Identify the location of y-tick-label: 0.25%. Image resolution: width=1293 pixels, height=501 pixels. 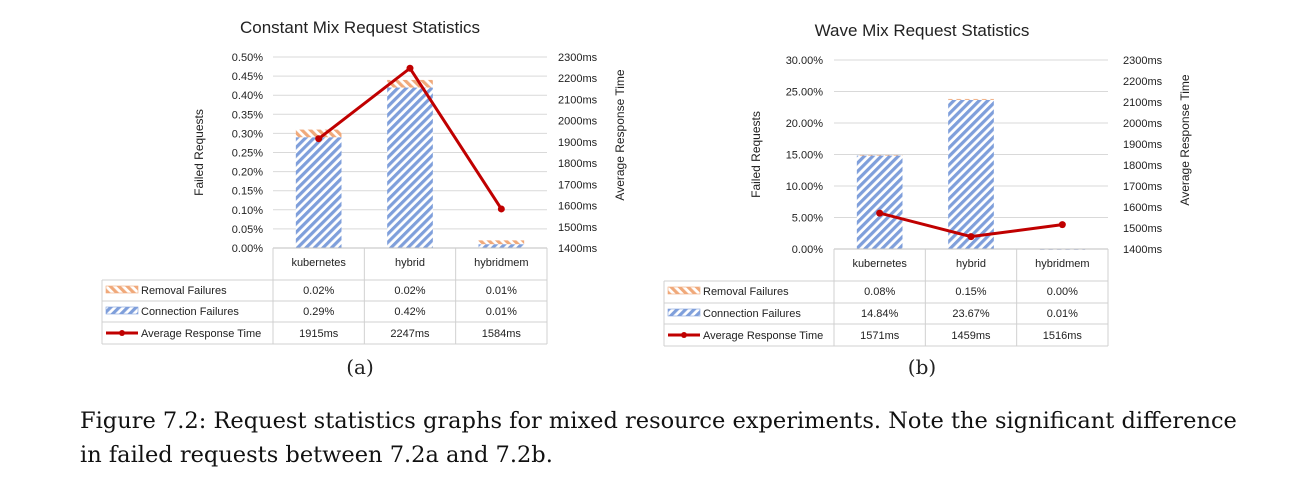
(247, 154).